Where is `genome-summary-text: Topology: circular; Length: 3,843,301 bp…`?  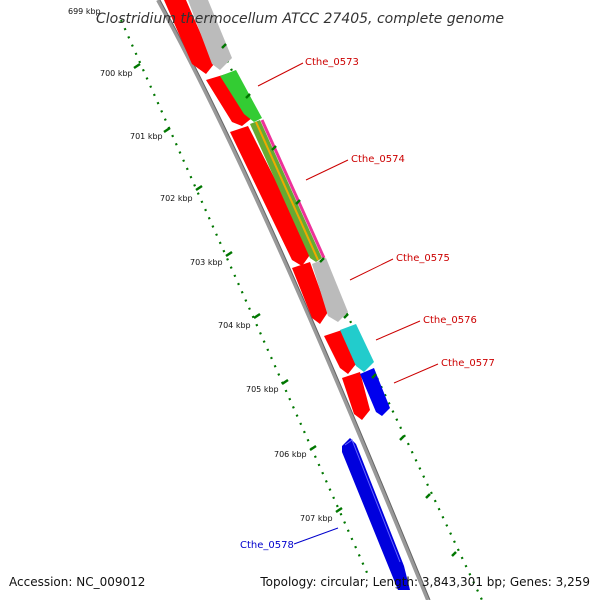 genome-summary-text: Topology: circular; Length: 3,843,301 bp… is located at coordinates (424, 582).